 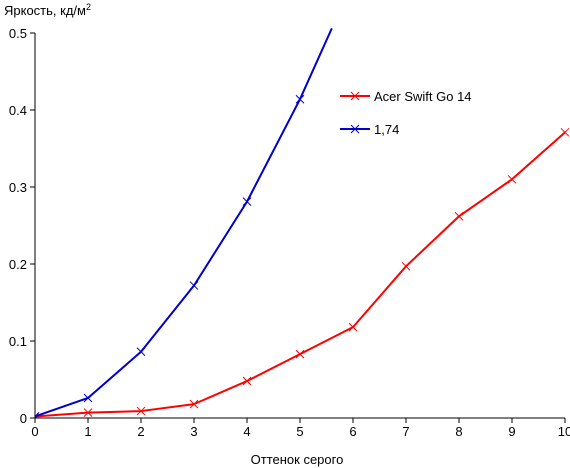 What do you see at coordinates (193, 431) in the screenshot?
I see `x-tick-label: 3` at bounding box center [193, 431].